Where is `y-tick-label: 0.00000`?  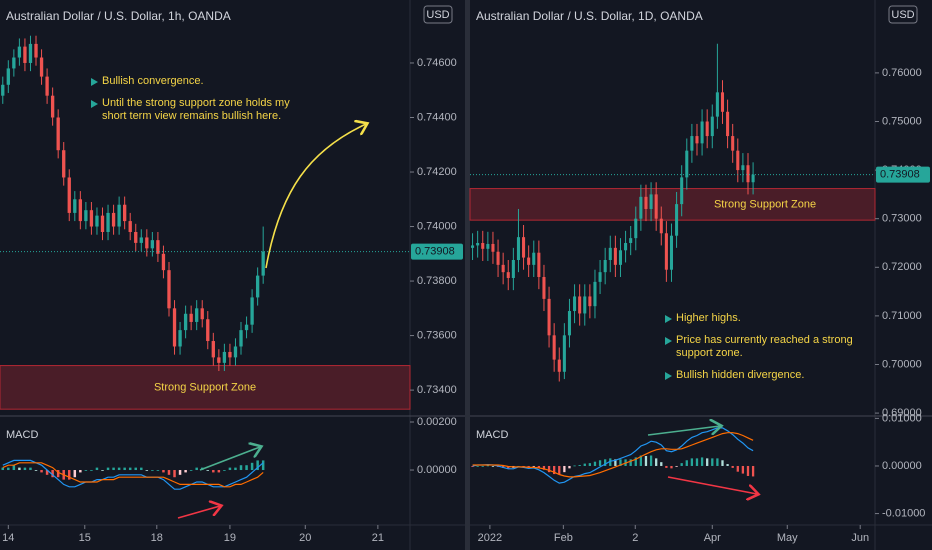
y-tick-label: 0.00000 is located at coordinates (902, 466).